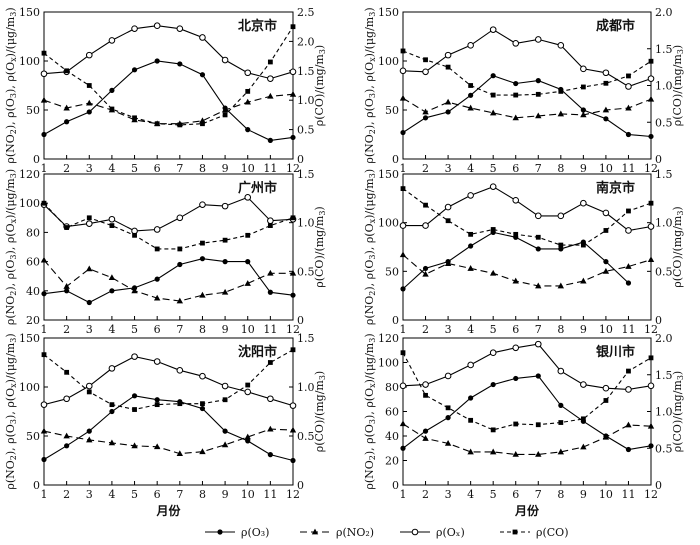 The width and height of the screenshot is (700, 545). I want to click on x-tick-label: 11, so click(270, 494).